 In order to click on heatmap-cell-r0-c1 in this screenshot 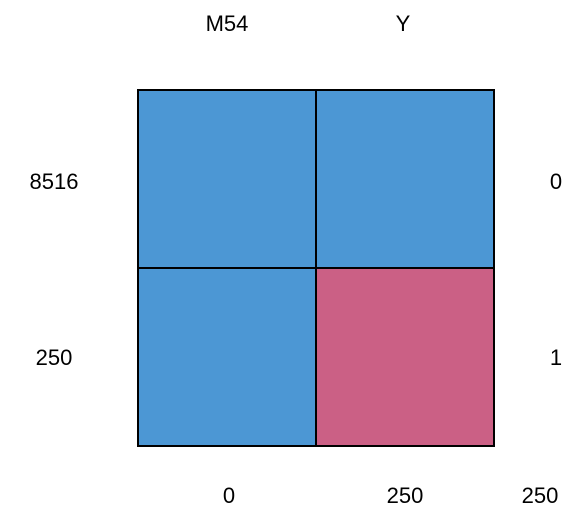, I will do `click(405, 179)`.